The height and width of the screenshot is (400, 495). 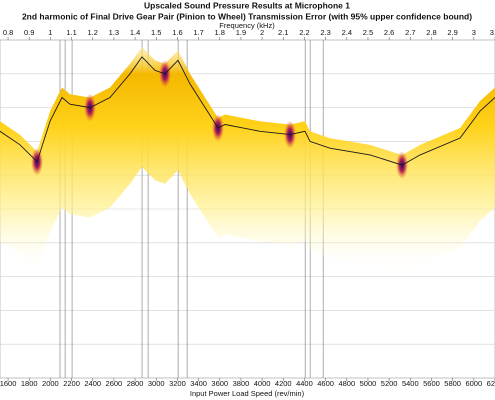 What do you see at coordinates (389, 383) in the screenshot?
I see `x-tick-label: 5200` at bounding box center [389, 383].